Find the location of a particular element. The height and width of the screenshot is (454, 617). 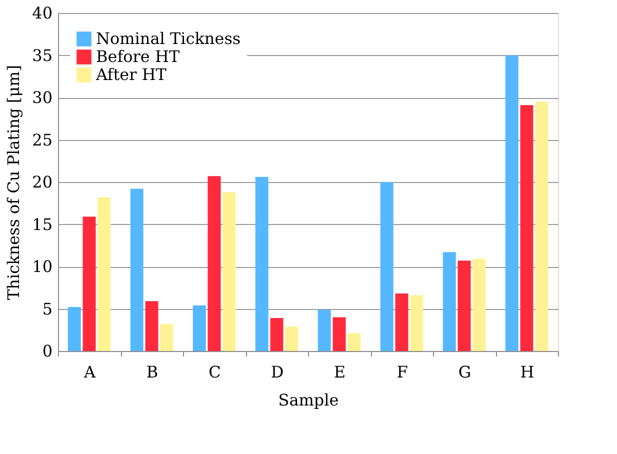

x-tick-label: D is located at coordinates (277, 372).